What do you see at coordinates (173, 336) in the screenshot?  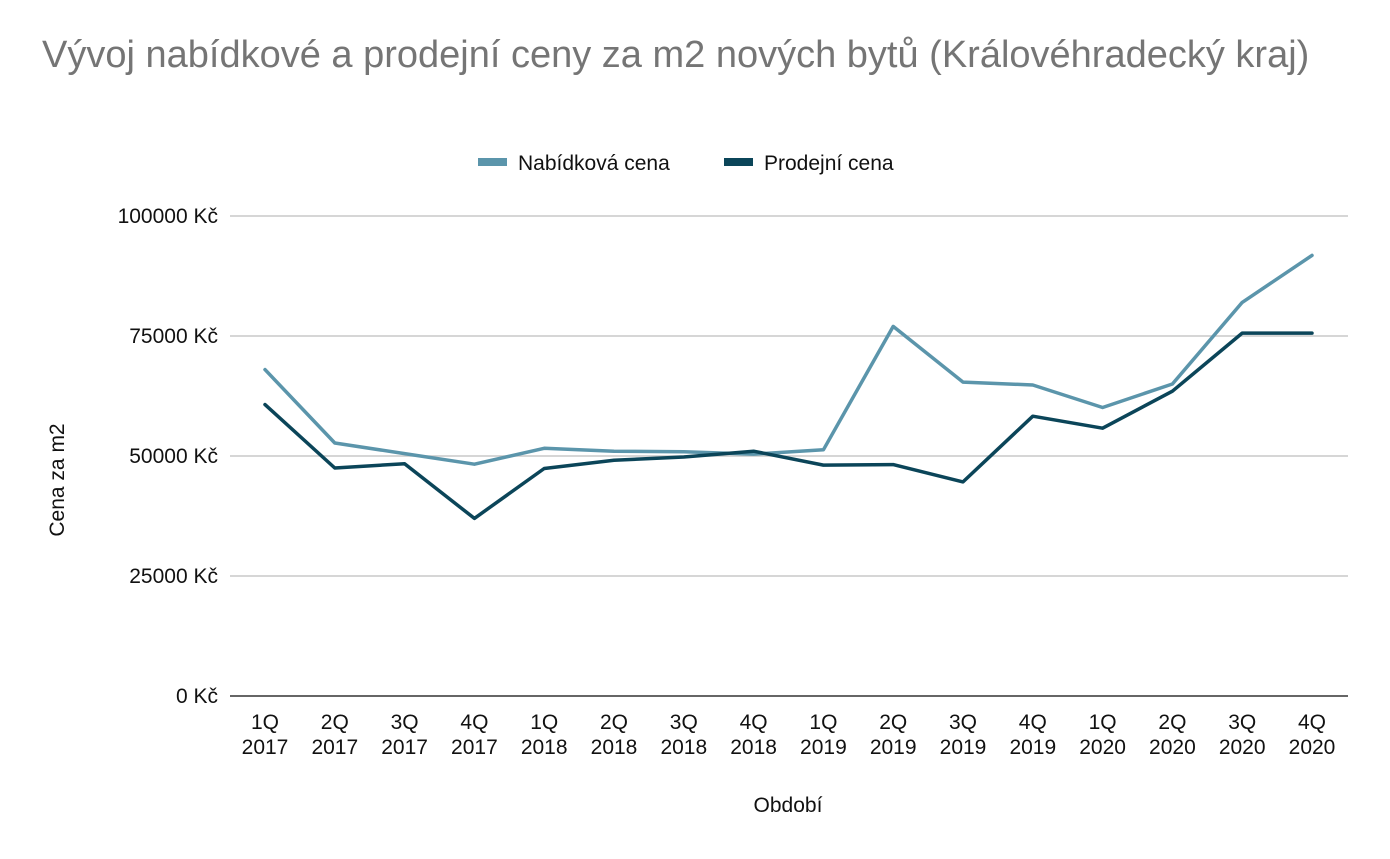 I see `y-tick-label: 75000 Kč` at bounding box center [173, 336].